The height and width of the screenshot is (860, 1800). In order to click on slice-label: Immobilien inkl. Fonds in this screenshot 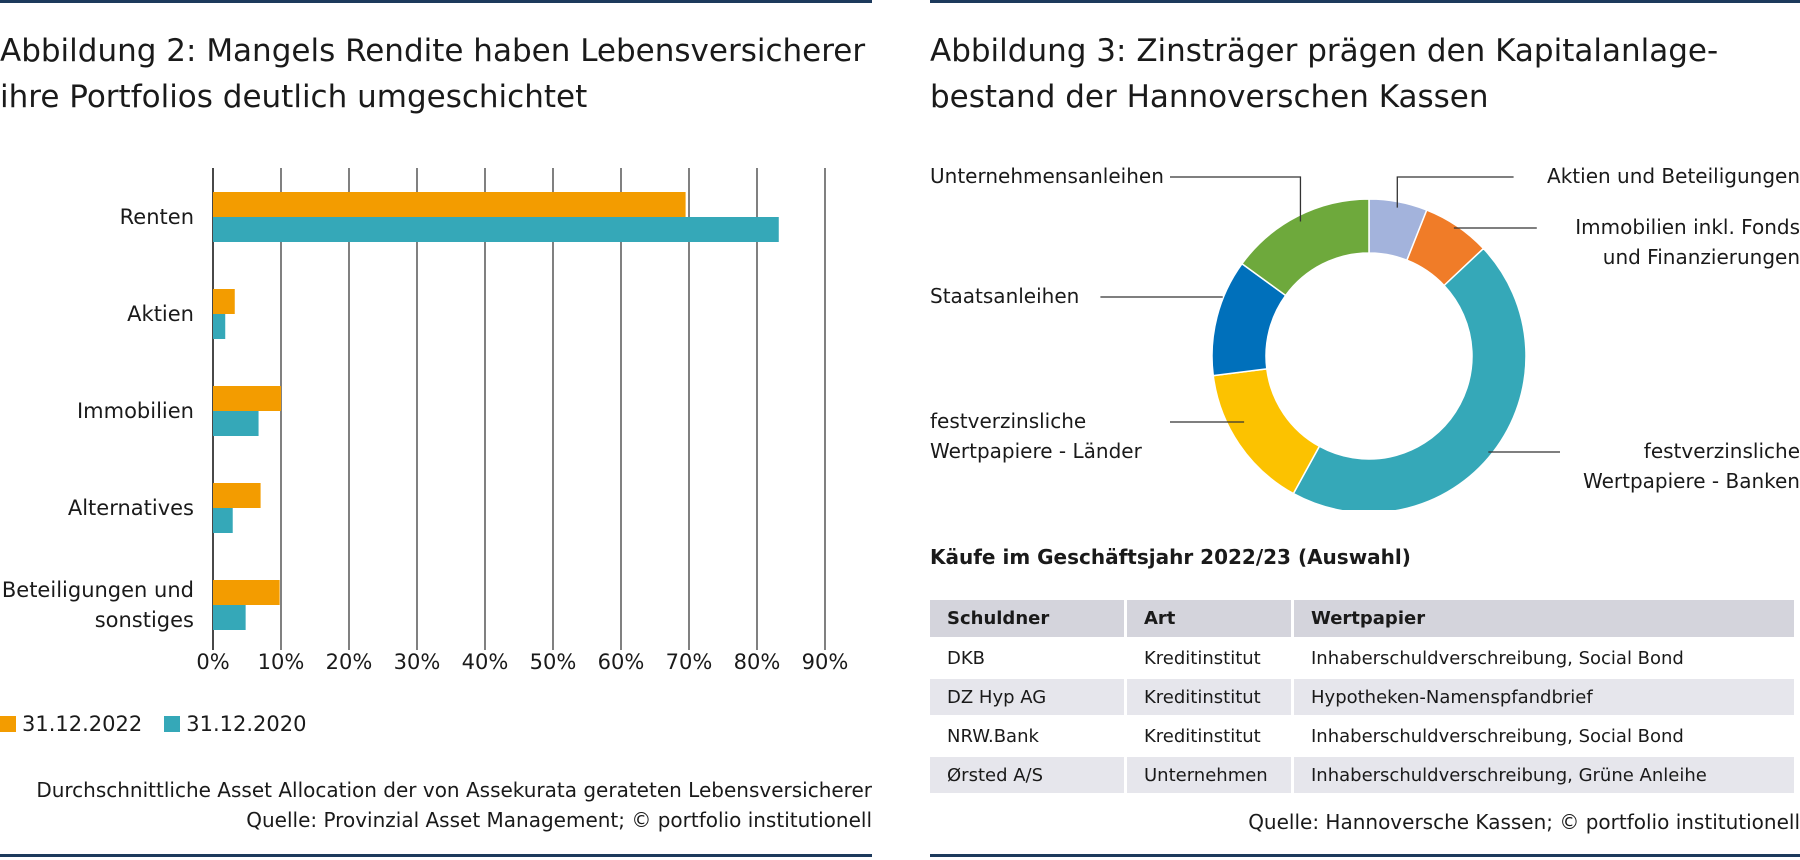, I will do `click(1687, 227)`.